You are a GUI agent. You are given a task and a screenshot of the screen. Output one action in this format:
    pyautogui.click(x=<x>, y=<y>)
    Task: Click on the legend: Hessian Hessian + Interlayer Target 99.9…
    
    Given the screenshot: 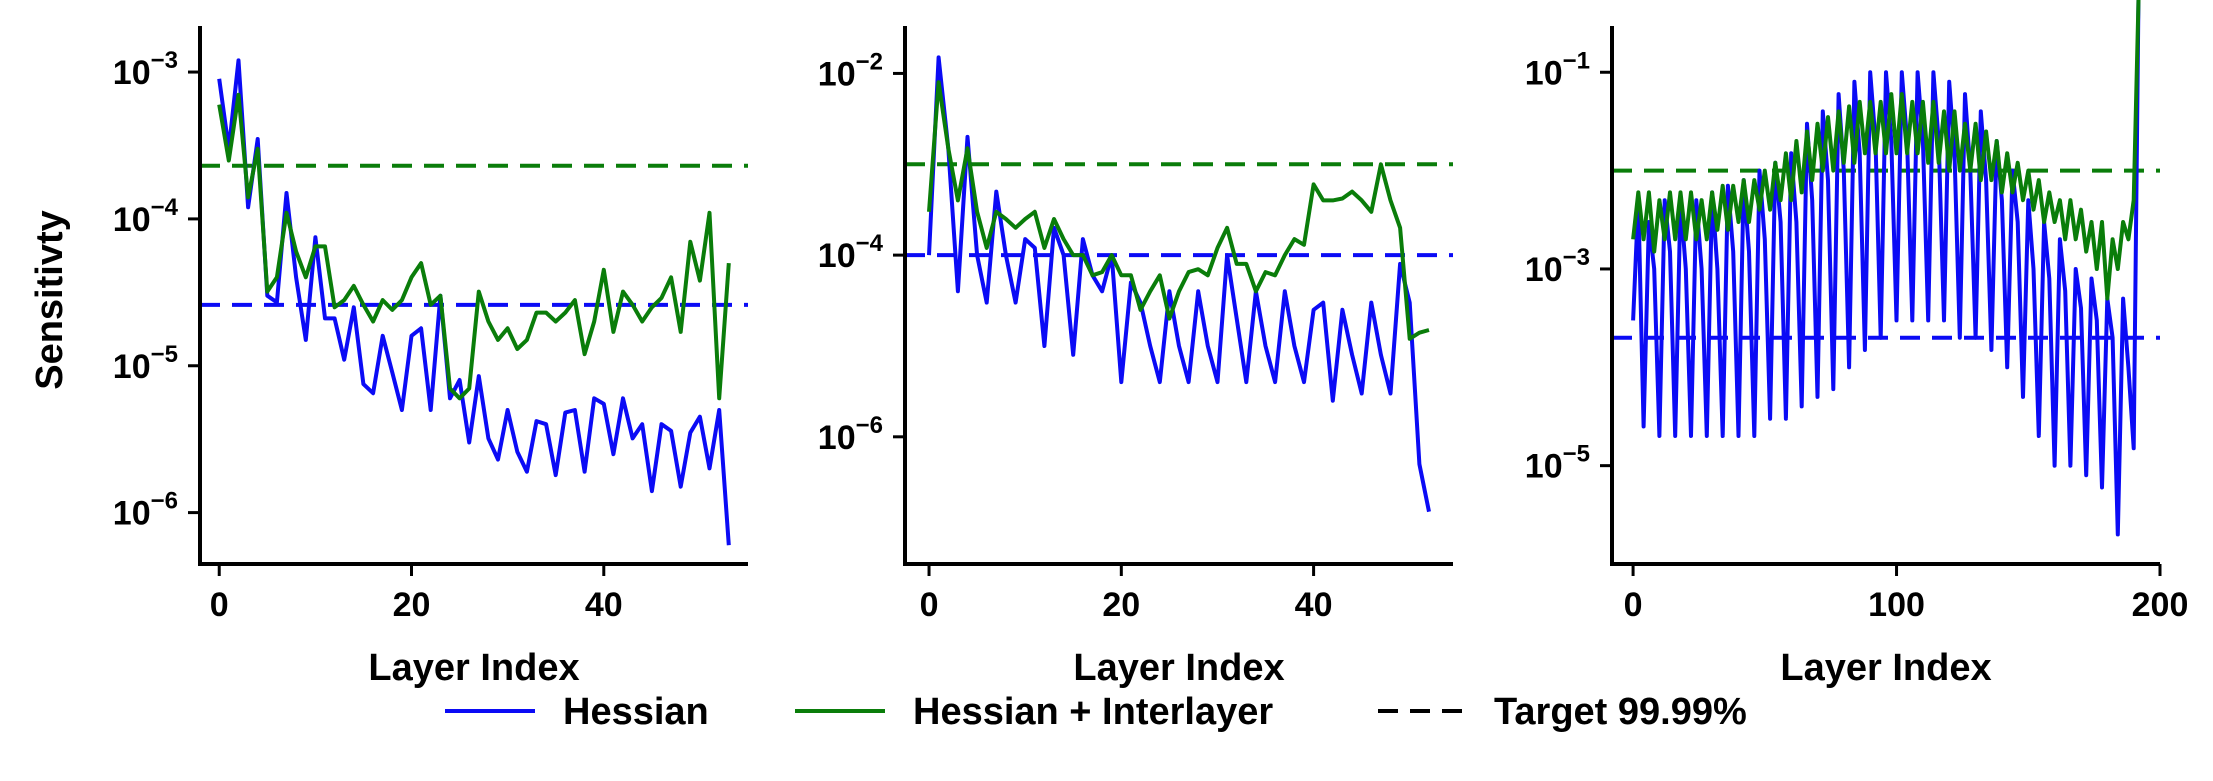 What is the action you would take?
    pyautogui.click(x=1096, y=712)
    